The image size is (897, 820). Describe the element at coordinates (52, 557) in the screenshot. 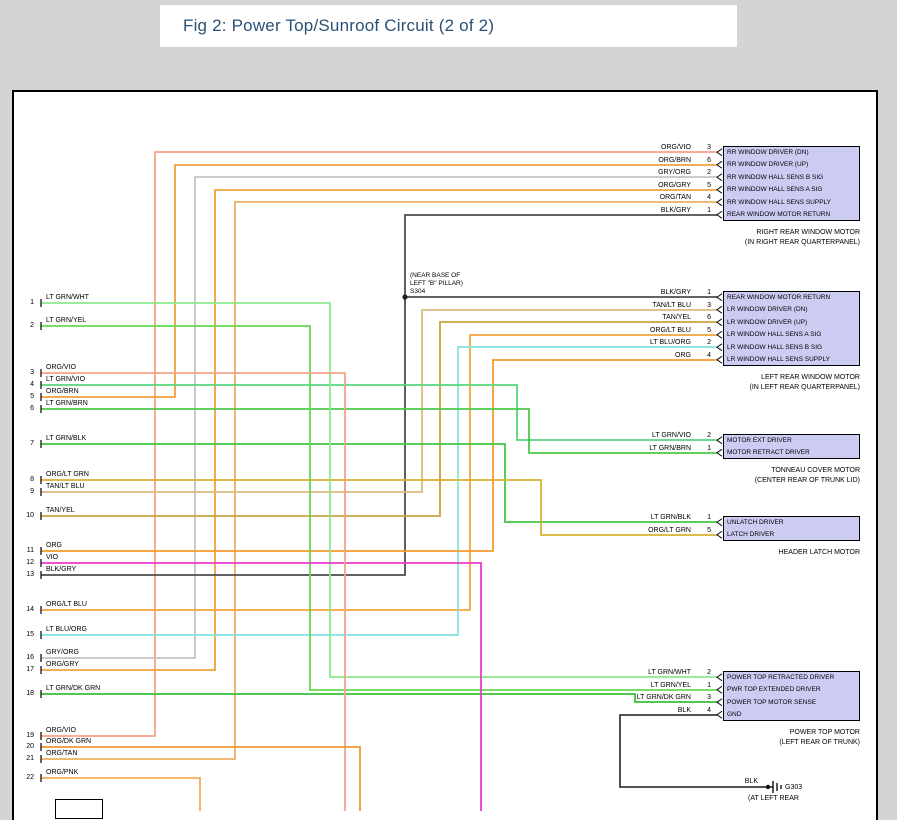

I see `left-wire-label: VIO` at that location.